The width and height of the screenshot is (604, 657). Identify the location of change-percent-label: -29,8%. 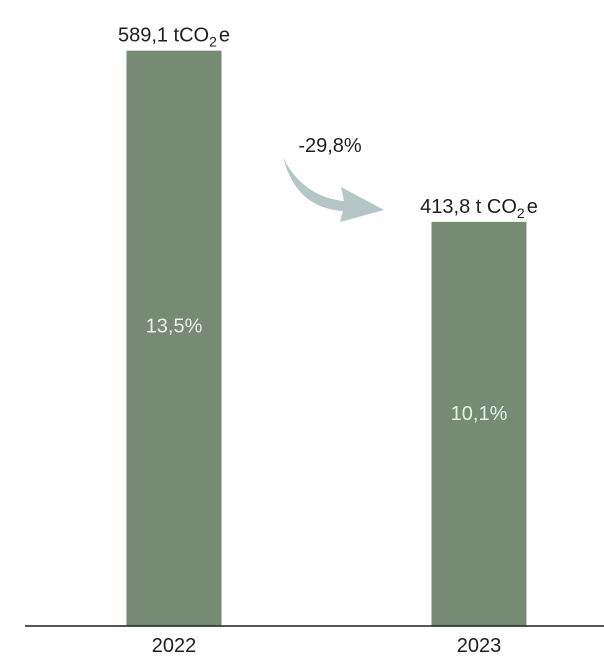
(330, 146).